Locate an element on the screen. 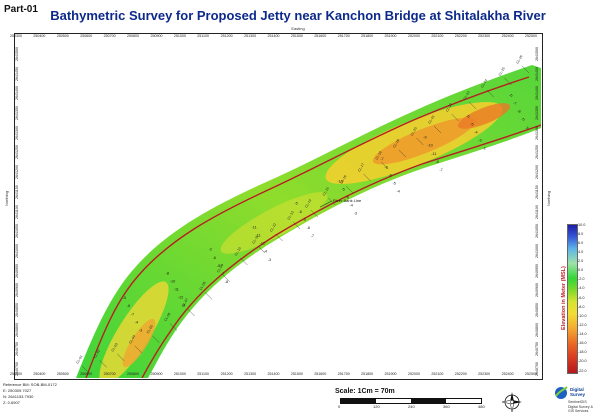 Image resolution: width=596 pixels, height=417 pixels. easting-tick-top: 251600 is located at coordinates (320, 36).